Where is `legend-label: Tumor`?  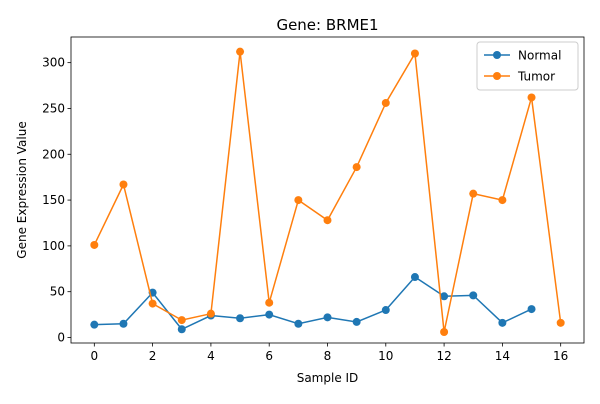
legend-label: Tumor is located at coordinates (536, 77).